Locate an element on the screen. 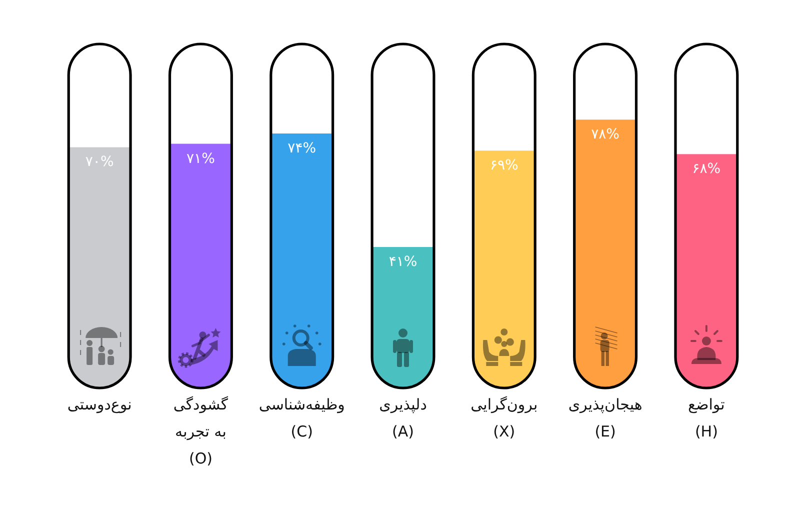  data-label: ۶۸% is located at coordinates (706, 169).